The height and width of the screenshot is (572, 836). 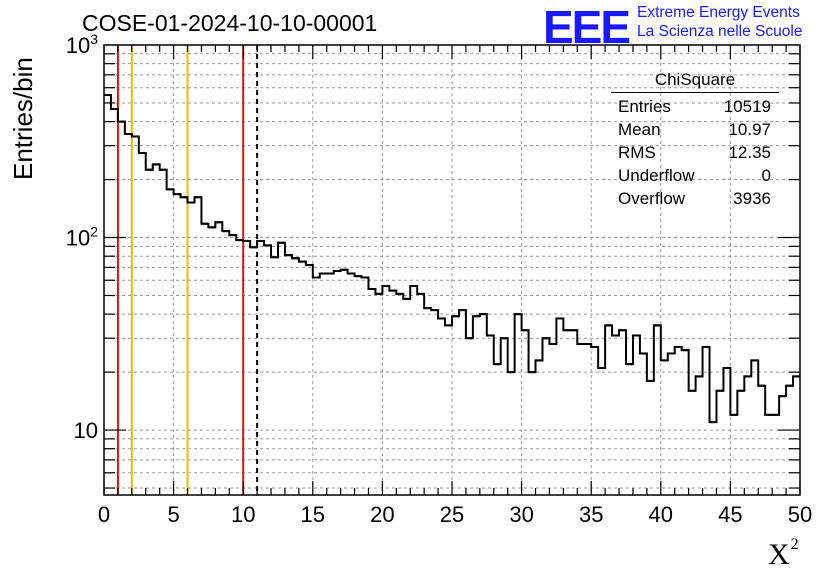 What do you see at coordinates (591, 514) in the screenshot?
I see `x-tick-label: 35` at bounding box center [591, 514].